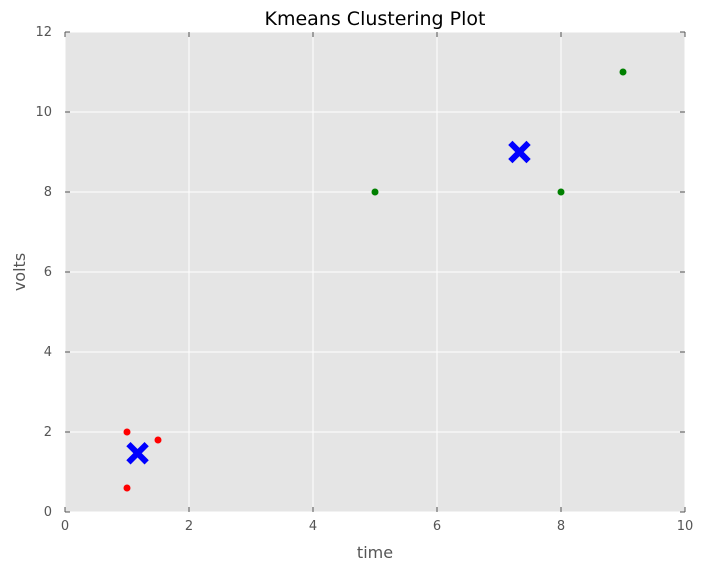  I want to click on x-tick-label: 4, so click(313, 526).